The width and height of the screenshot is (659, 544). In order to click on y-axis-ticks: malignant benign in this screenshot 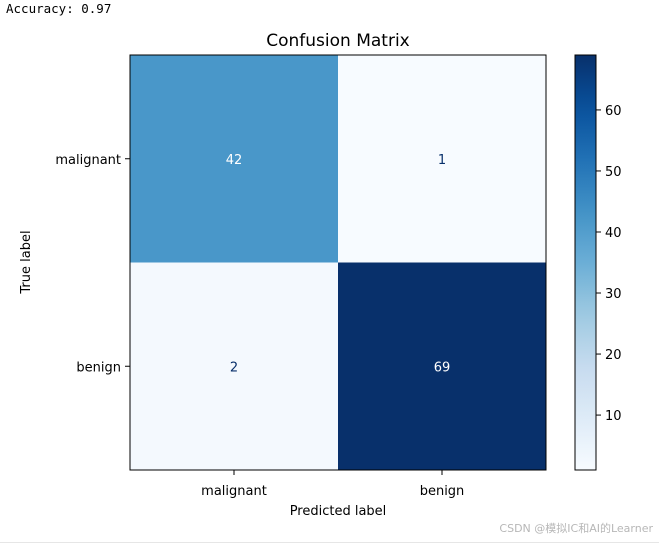, I will do `click(92, 264)`.